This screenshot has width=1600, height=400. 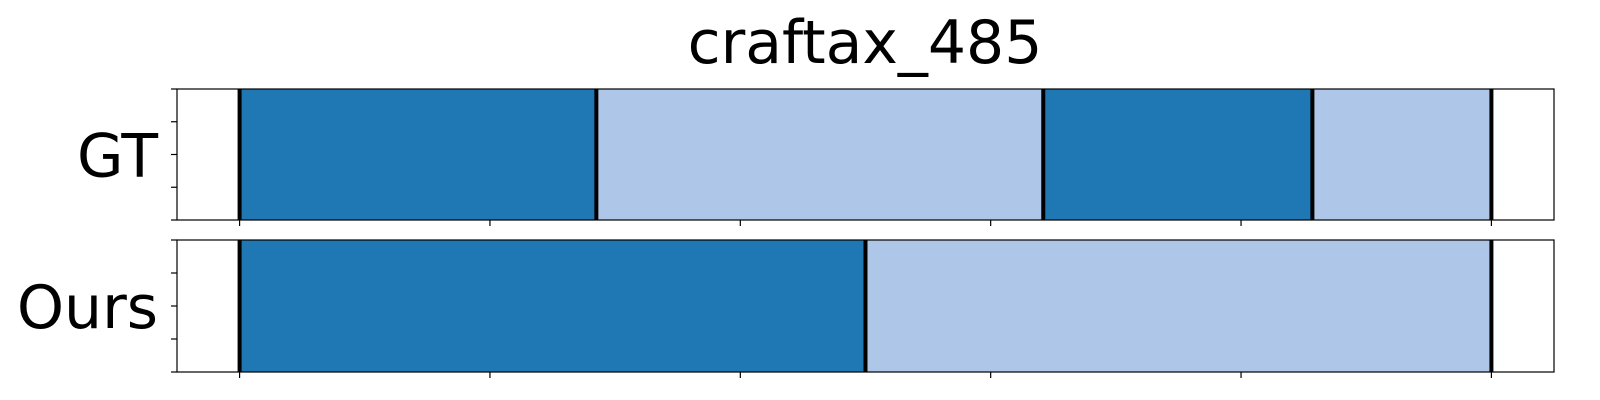 I want to click on row-label-gt: GT, so click(x=117, y=157).